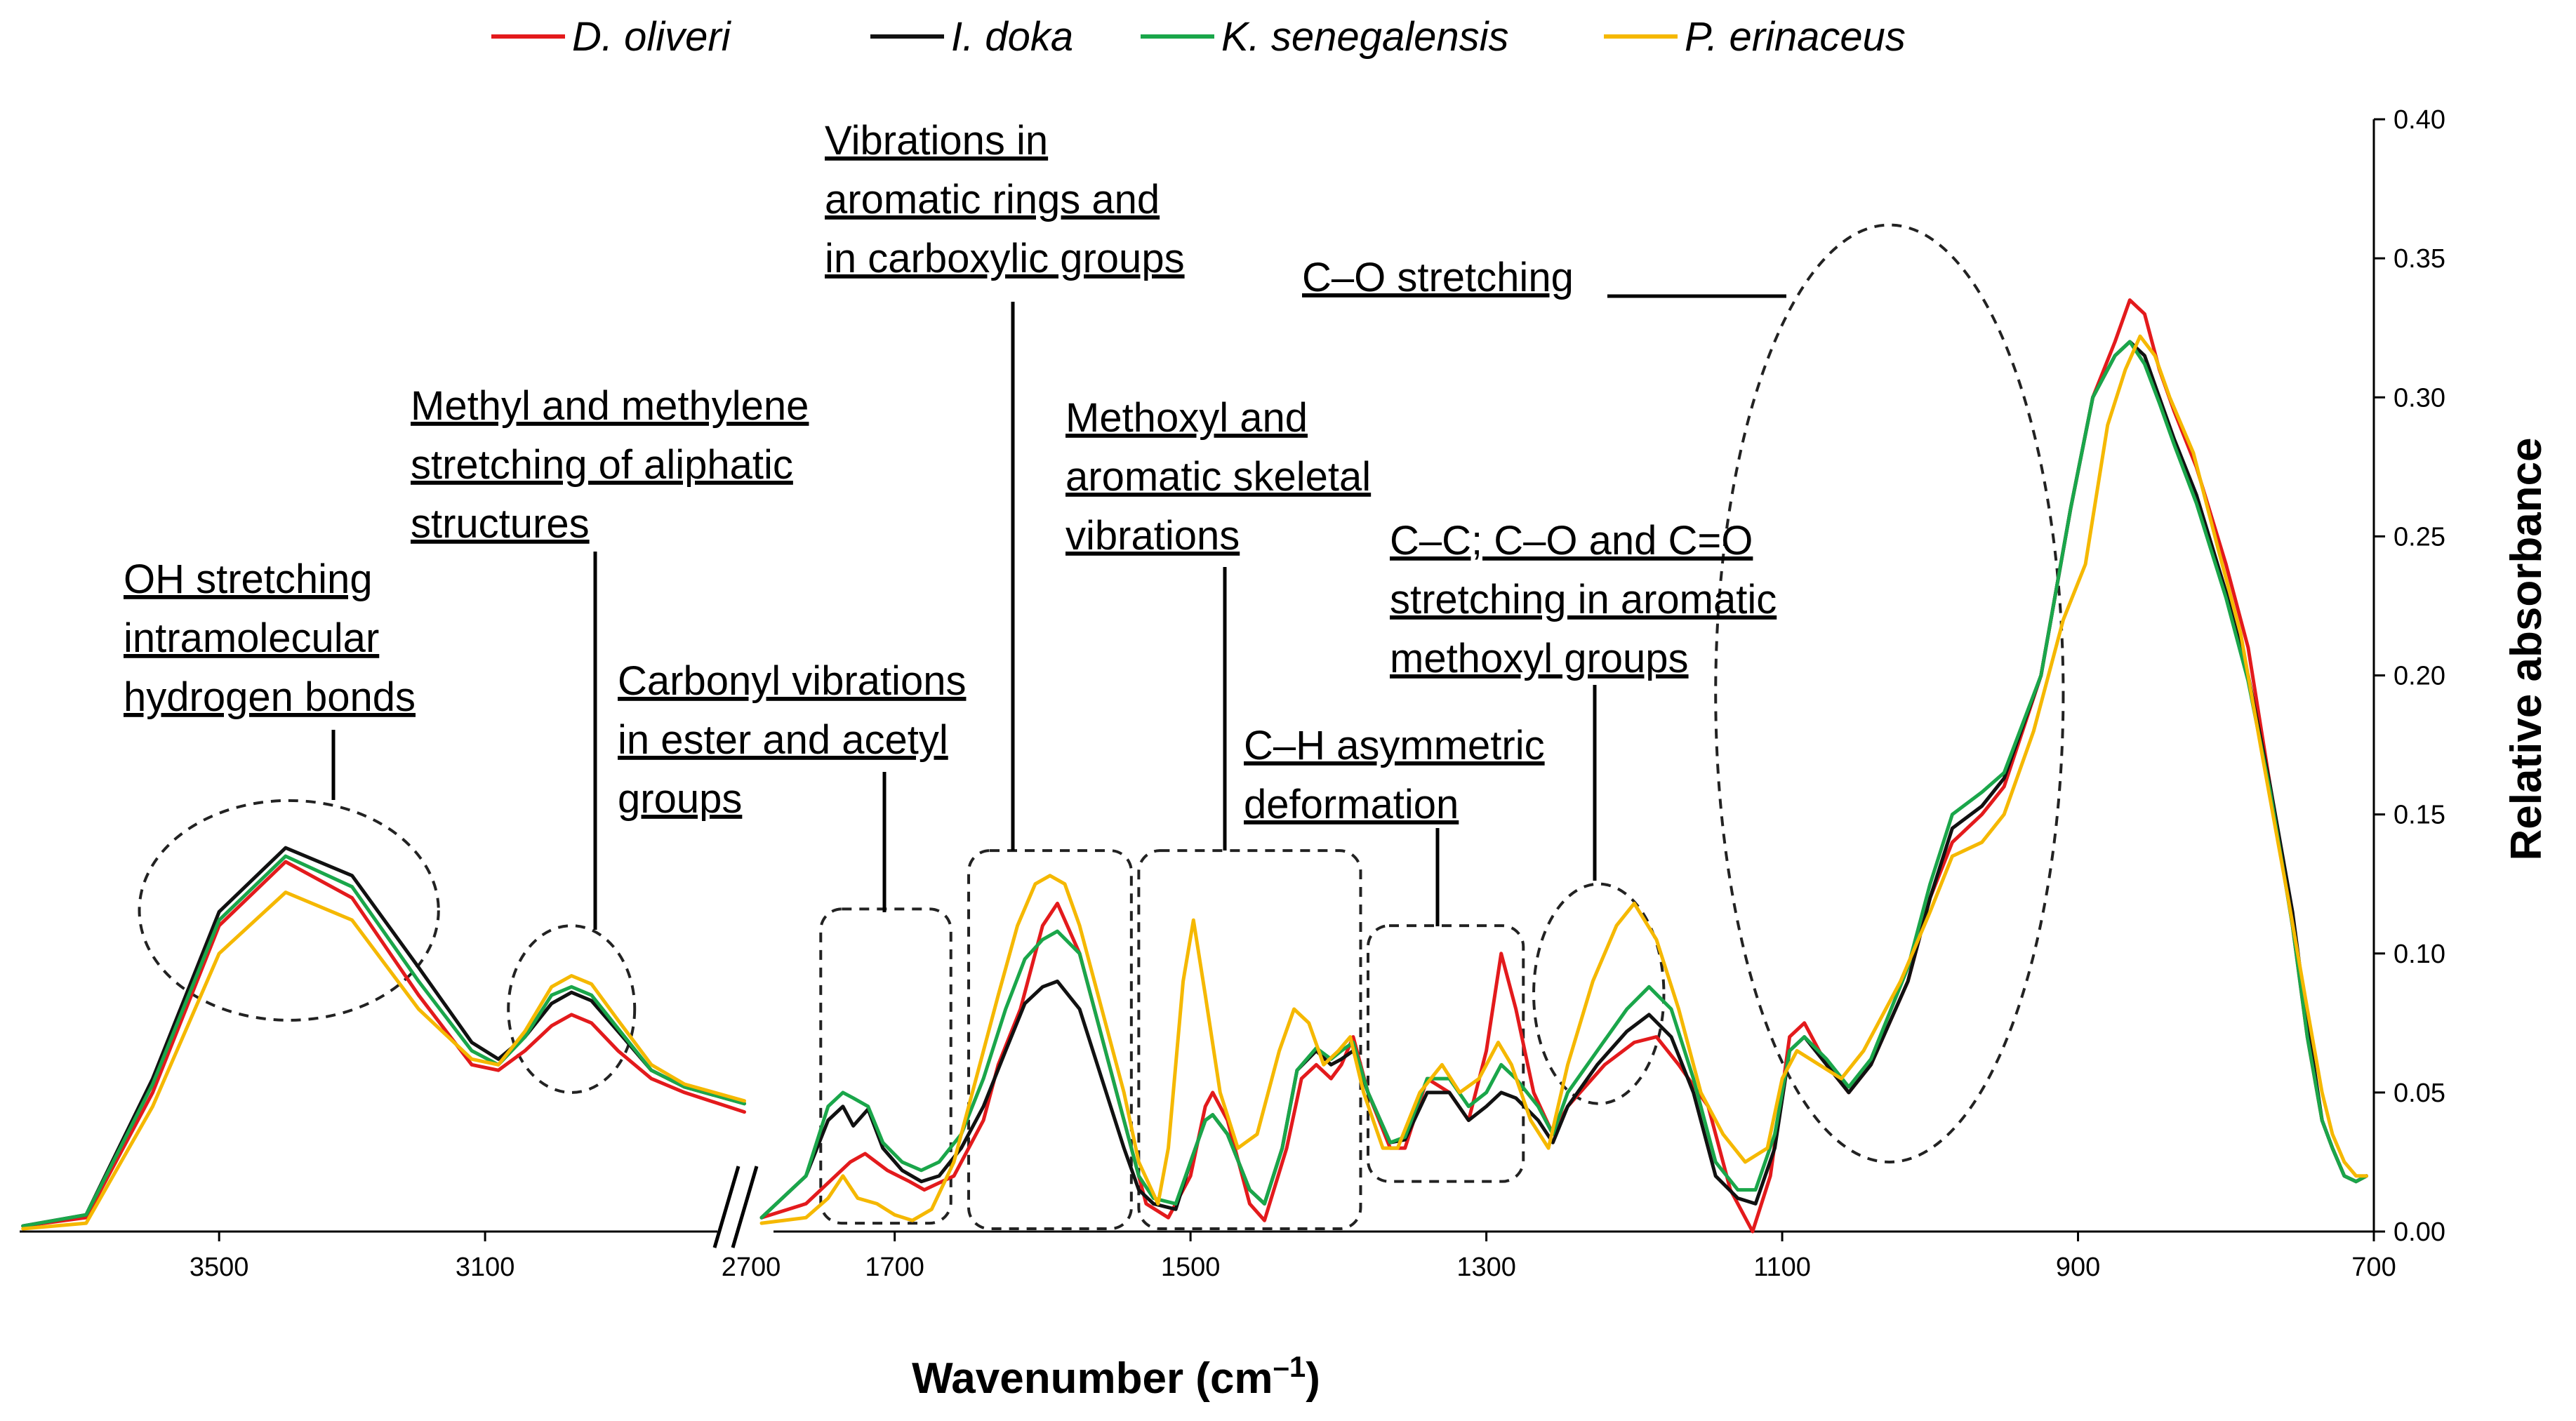 This screenshot has height=1421, width=2576. I want to click on legend-label: K. senegalensis, so click(1365, 37).